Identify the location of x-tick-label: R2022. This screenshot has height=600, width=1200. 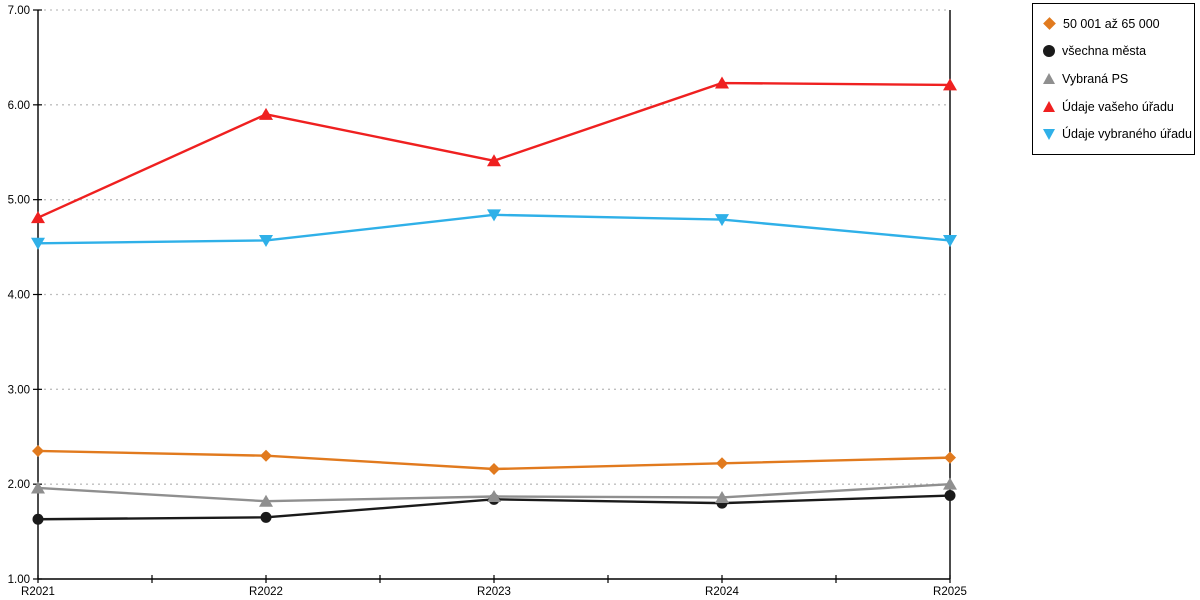
(266, 592).